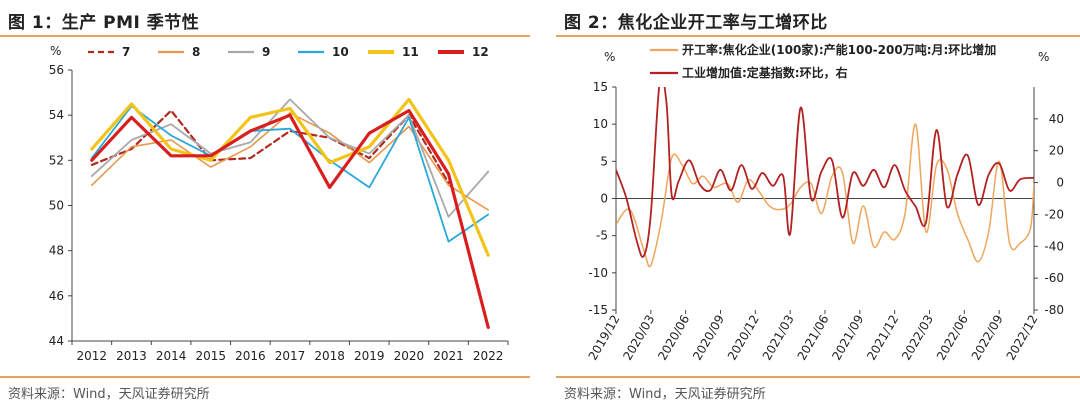 This screenshot has height=413, width=1080. What do you see at coordinates (602, 236) in the screenshot?
I see `y-left-tick-label: -5` at bounding box center [602, 236].